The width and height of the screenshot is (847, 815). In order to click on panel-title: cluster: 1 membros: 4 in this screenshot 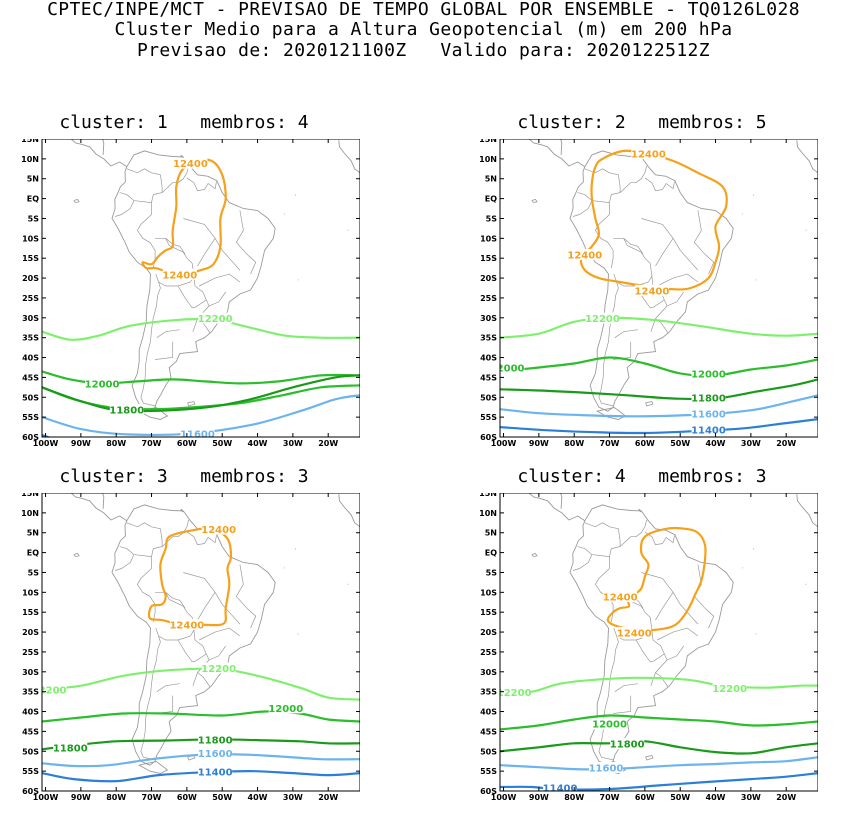, I will do `click(184, 123)`.